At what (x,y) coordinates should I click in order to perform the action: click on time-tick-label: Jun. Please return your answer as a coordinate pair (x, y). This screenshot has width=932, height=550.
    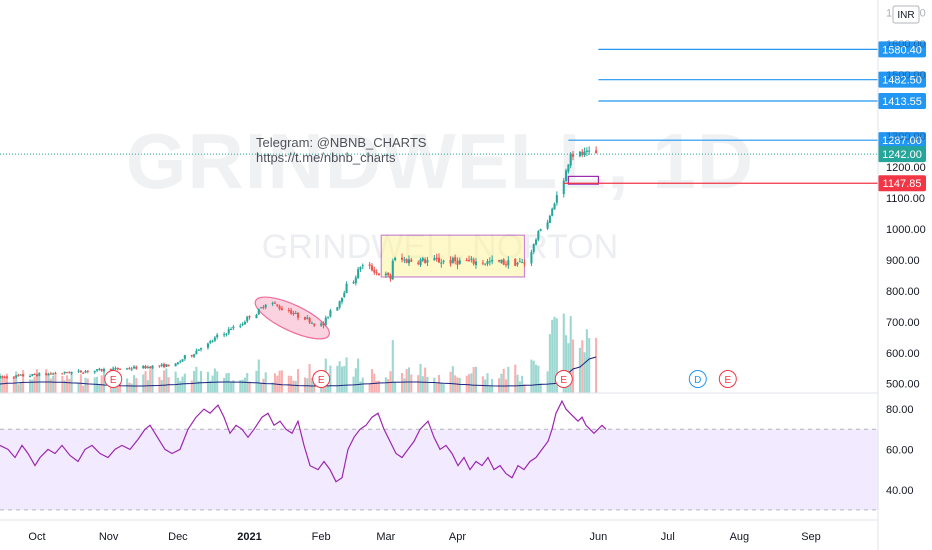
    Looking at the image, I should click on (599, 537).